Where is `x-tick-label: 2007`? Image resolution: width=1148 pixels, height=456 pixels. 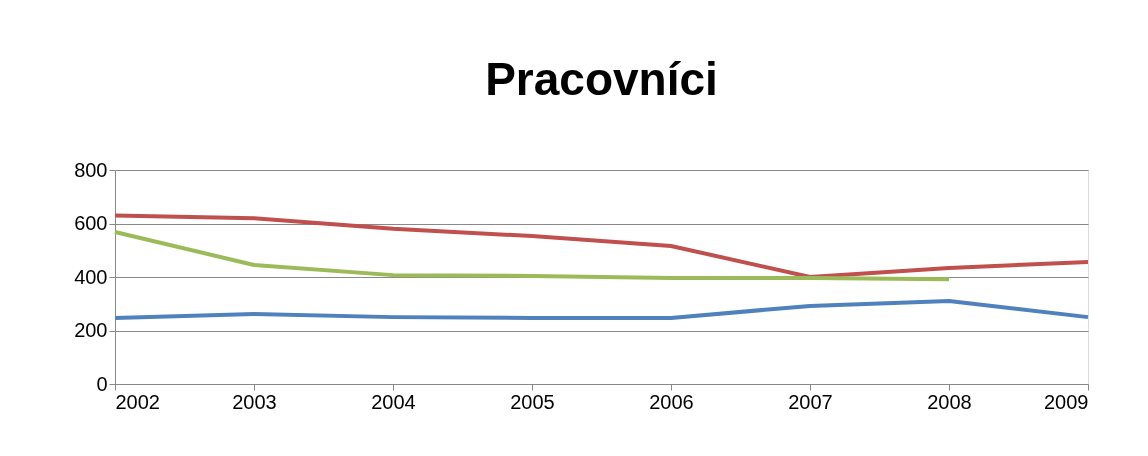 x-tick-label: 2007 is located at coordinates (810, 401).